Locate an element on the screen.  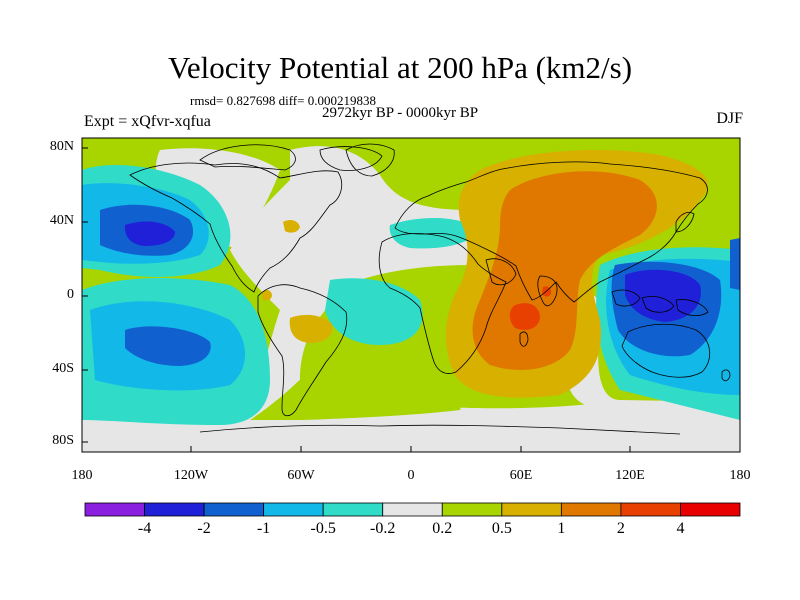
lon-label: 120W is located at coordinates (191, 475).